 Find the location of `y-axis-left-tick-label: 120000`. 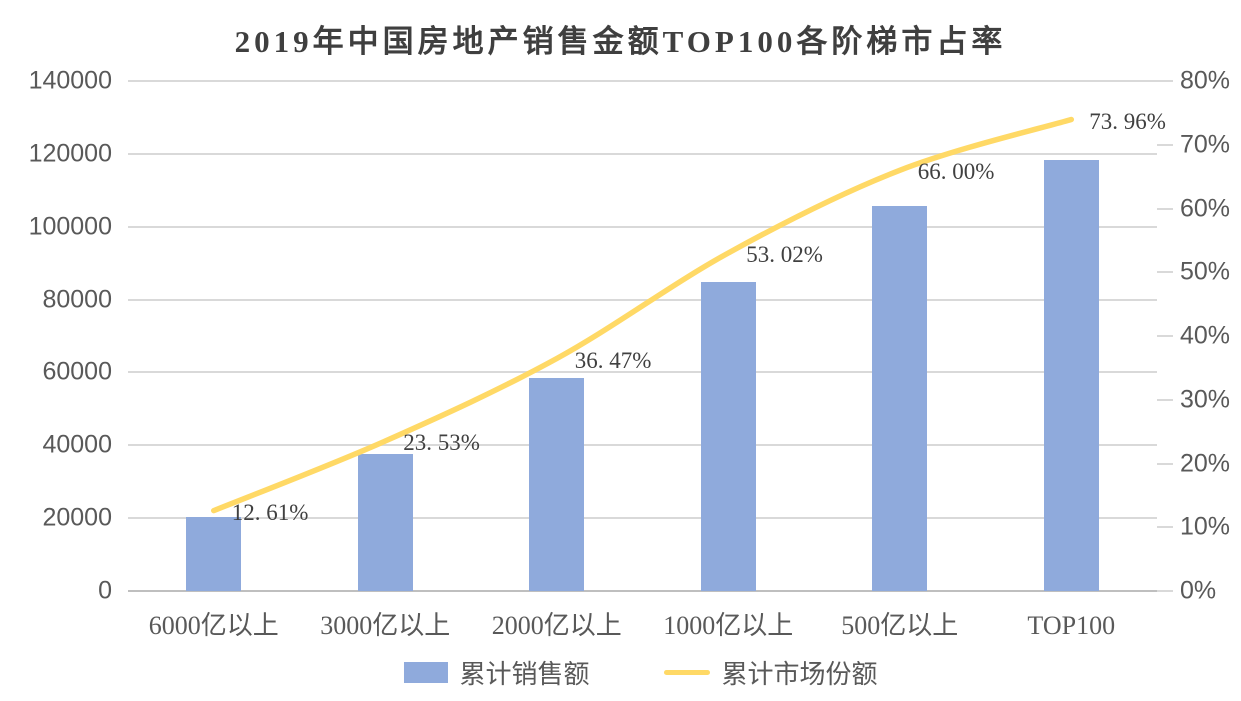

y-axis-left-tick-label: 120000 is located at coordinates (70, 153).